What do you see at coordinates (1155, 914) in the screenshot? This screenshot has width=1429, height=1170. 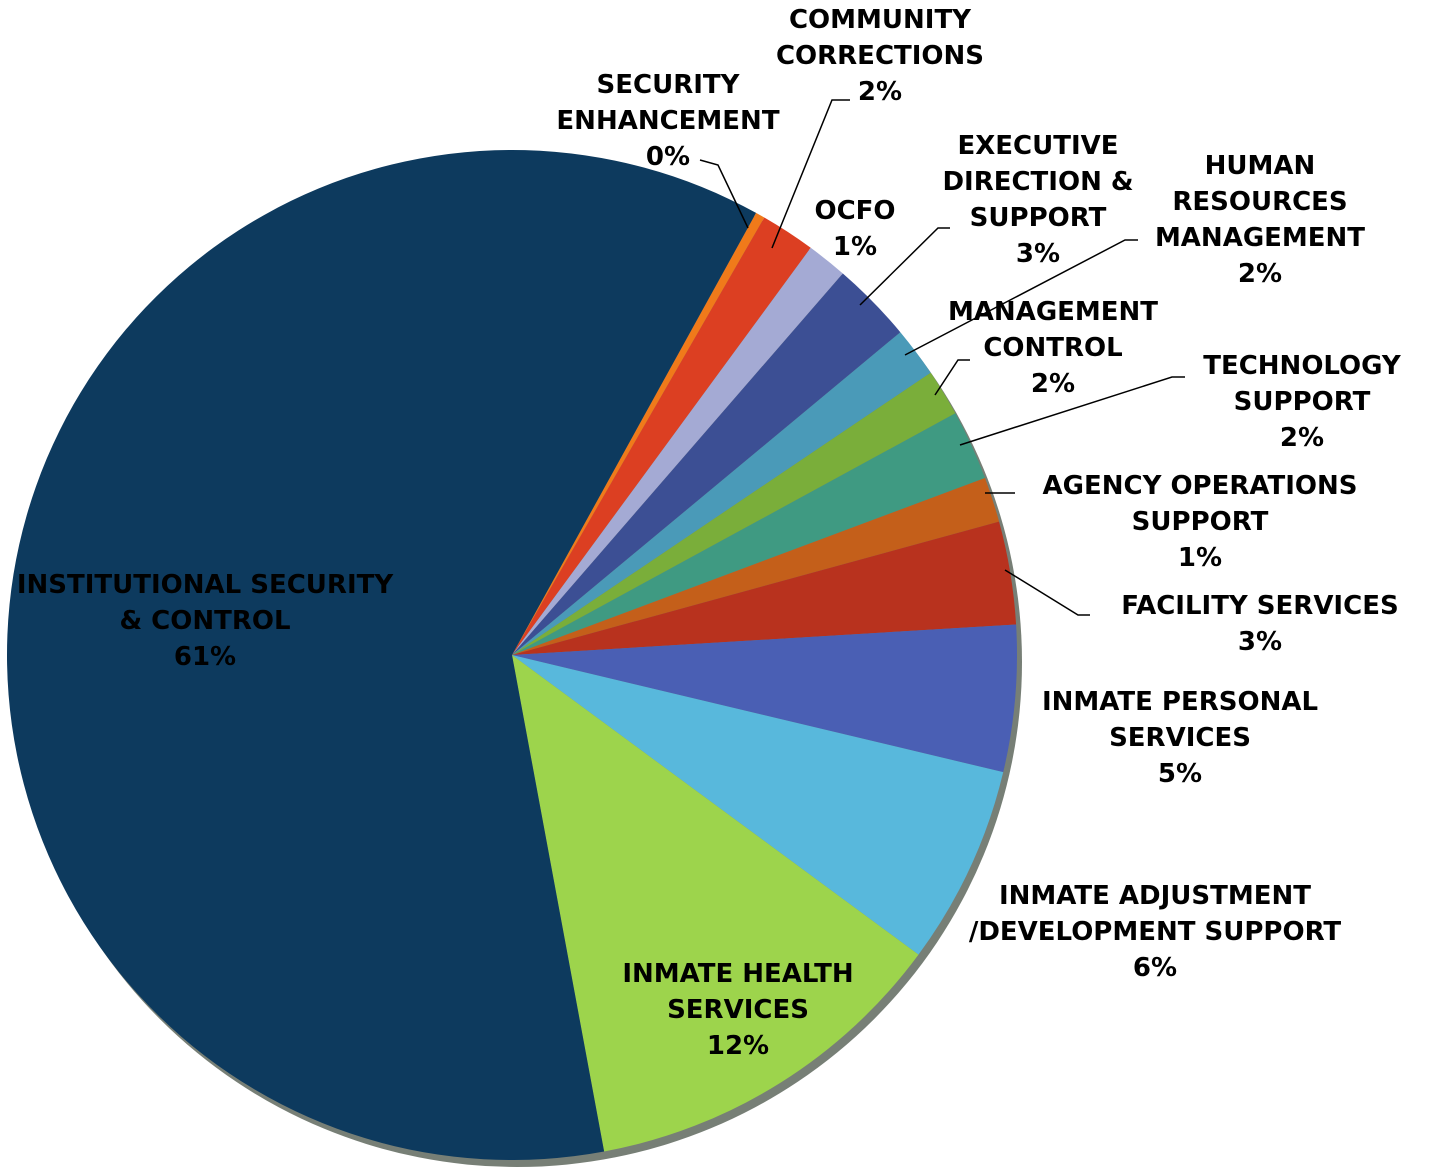 I see `category-label: INMATE ADJUSTMENT /DEVELOPMENT SUPPORT` at bounding box center [1155, 914].